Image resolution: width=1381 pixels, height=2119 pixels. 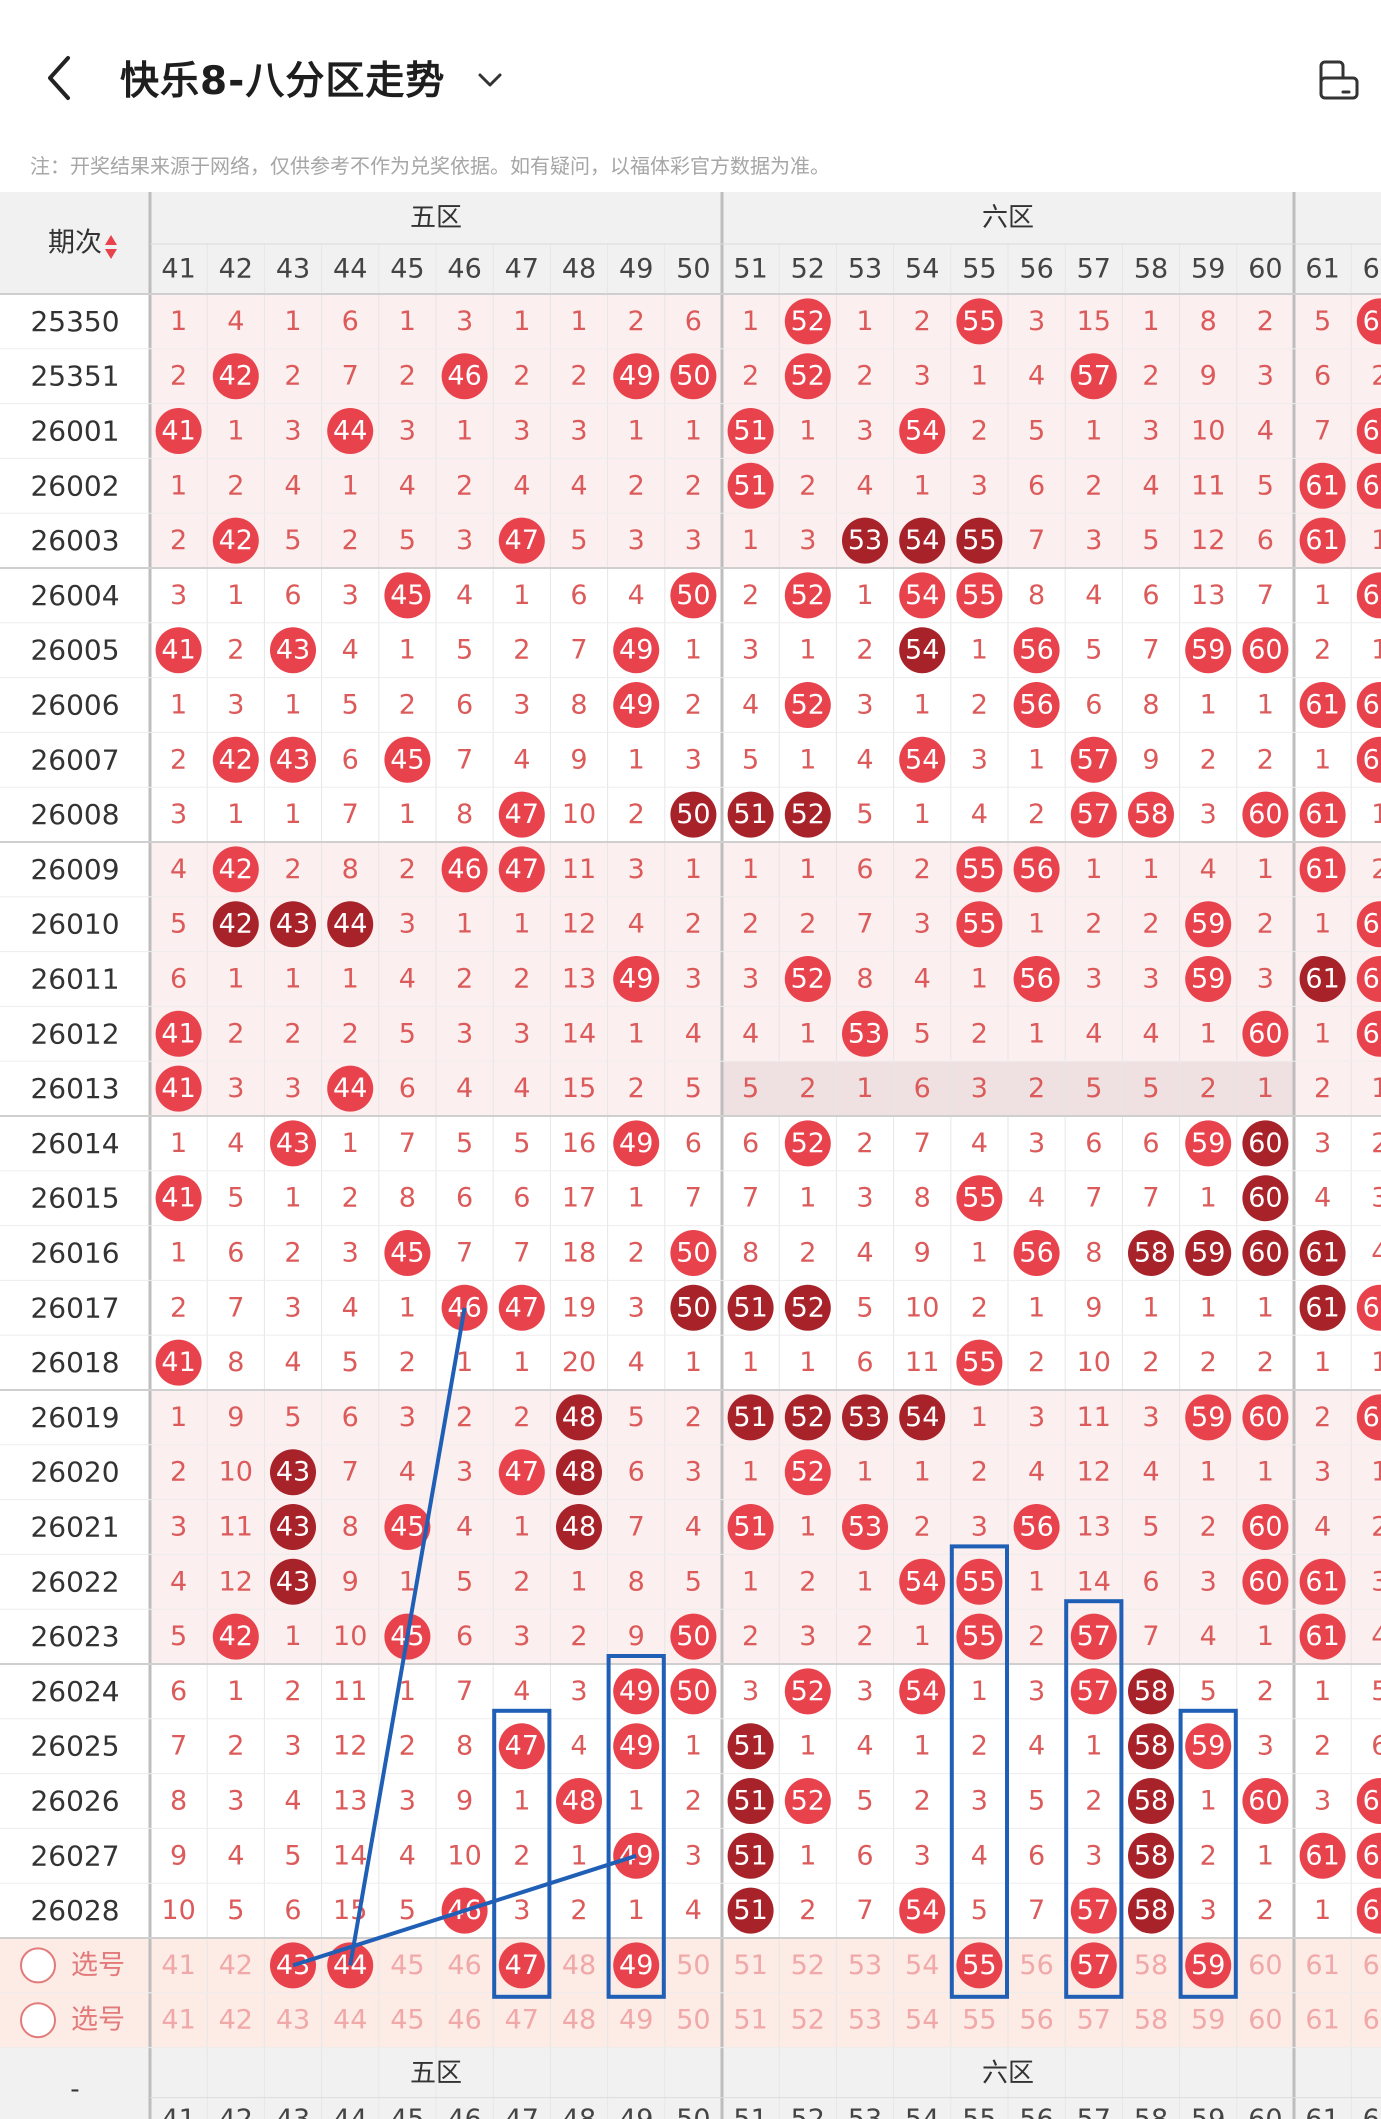 What do you see at coordinates (350, 1965) in the screenshot?
I see `picked-number: 44` at bounding box center [350, 1965].